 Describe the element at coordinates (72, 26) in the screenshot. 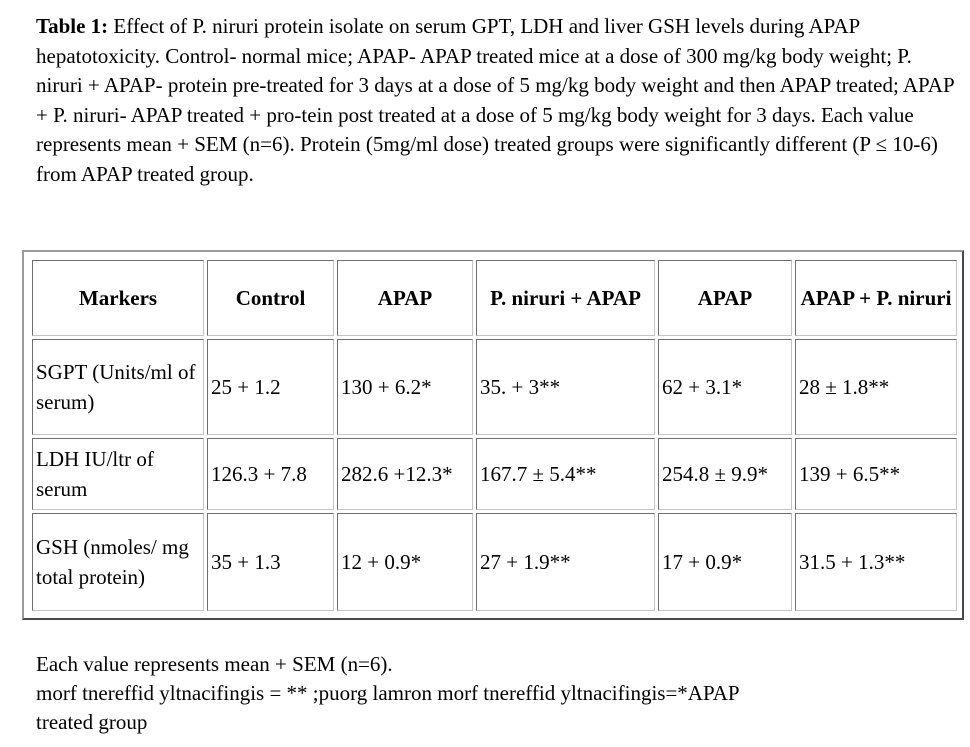

I see `caption-label: Table 1:` at that location.